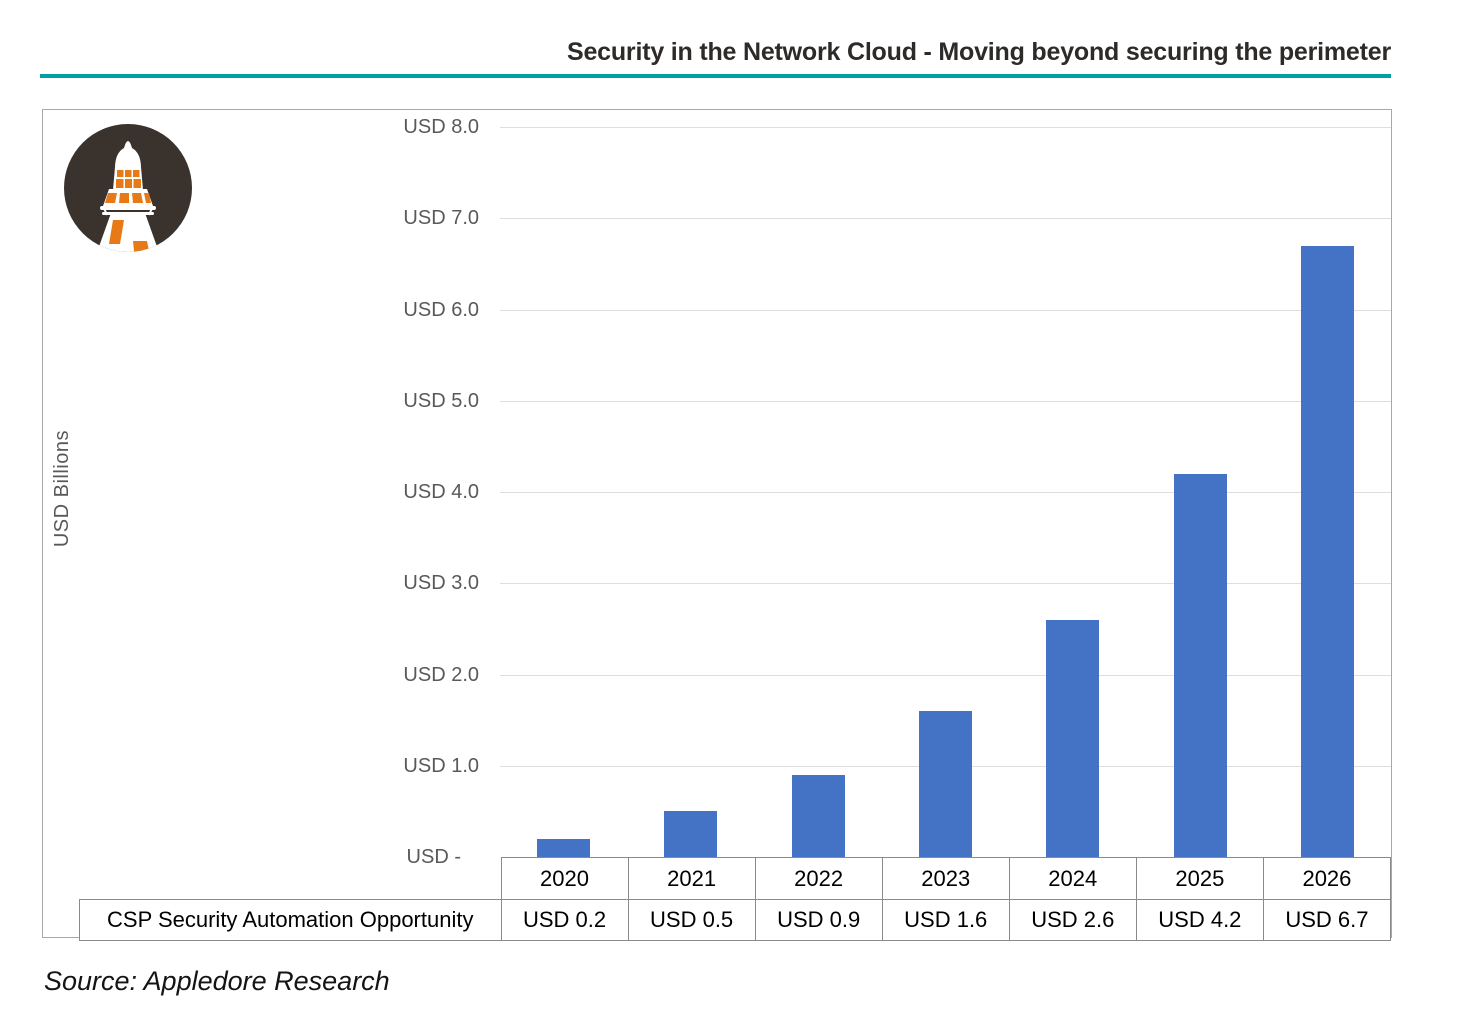  I want to click on year-header-2022: 2022, so click(818, 878).